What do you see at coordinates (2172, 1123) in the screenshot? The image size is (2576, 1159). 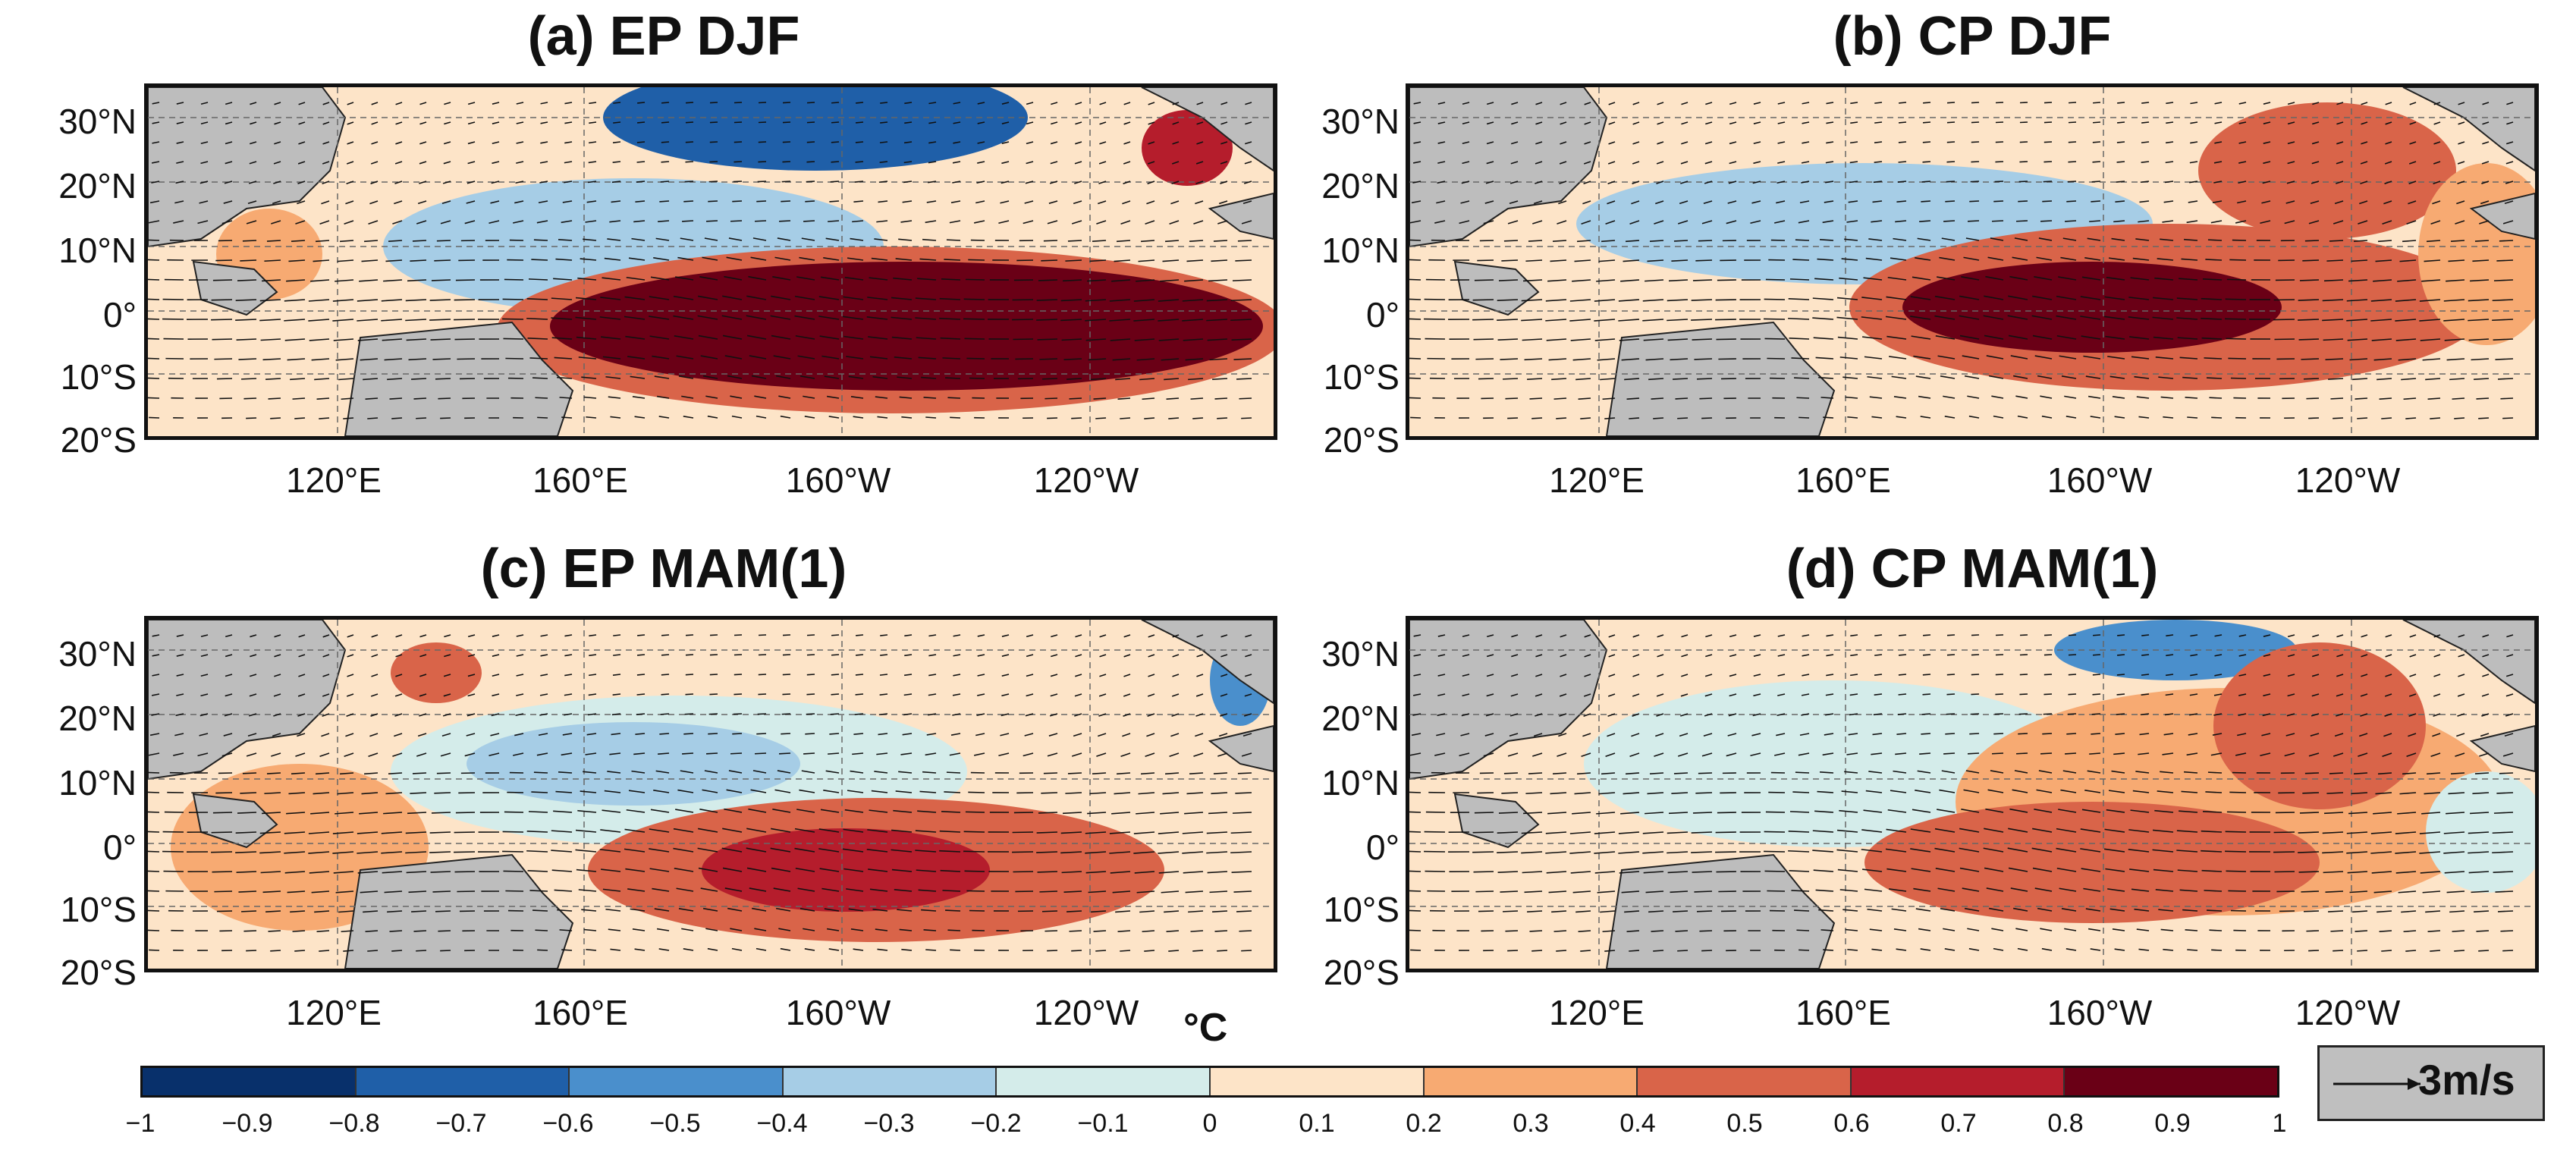 I see `colorbar-tick-label: 0.9` at bounding box center [2172, 1123].